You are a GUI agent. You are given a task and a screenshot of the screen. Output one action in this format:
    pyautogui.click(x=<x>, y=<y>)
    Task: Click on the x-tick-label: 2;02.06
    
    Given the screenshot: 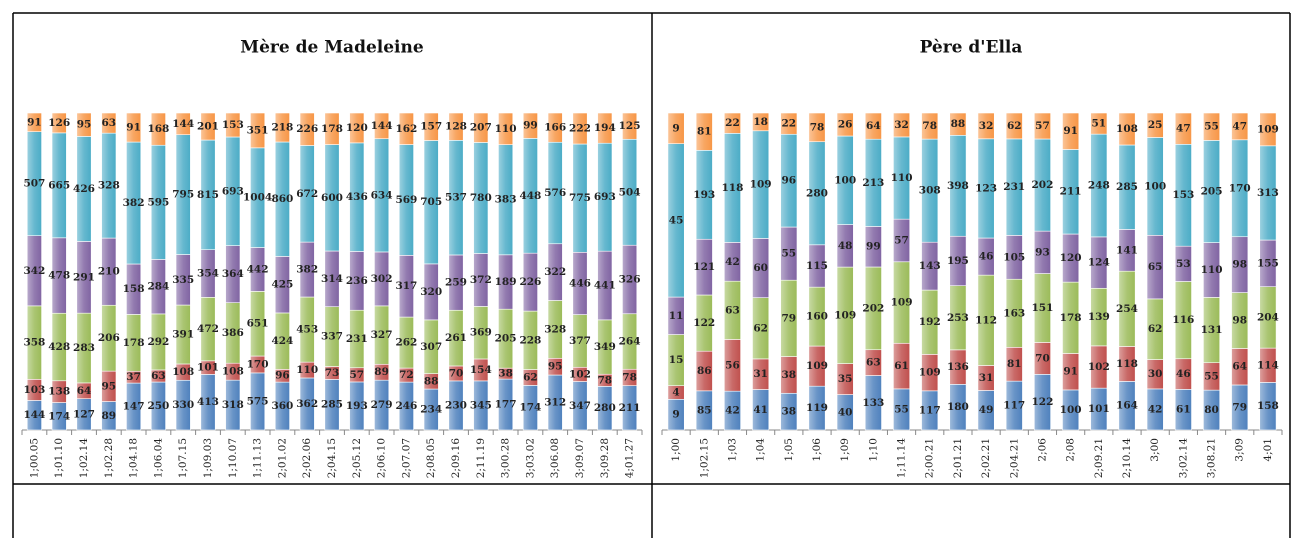 What is the action you would take?
    pyautogui.click(x=307, y=458)
    